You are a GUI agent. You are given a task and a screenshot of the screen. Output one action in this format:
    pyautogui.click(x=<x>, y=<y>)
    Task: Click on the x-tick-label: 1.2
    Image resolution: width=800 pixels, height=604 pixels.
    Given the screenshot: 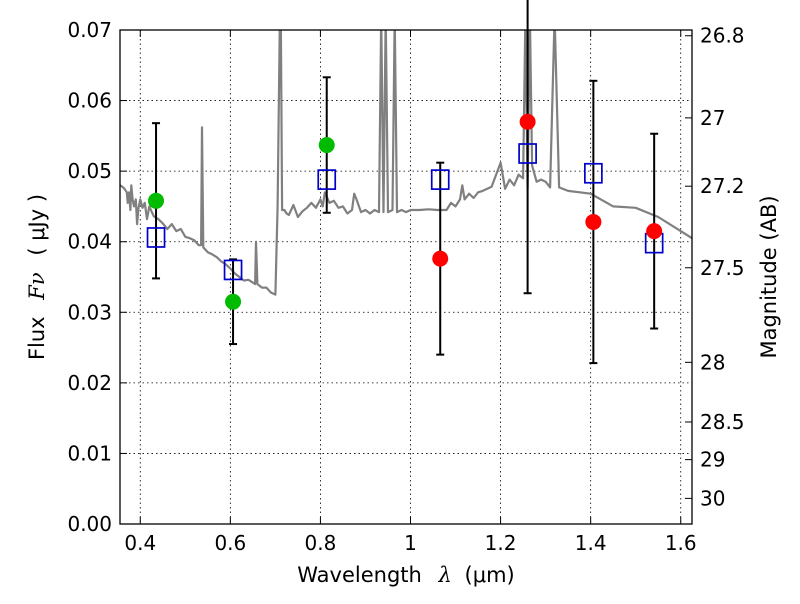 What is the action you would take?
    pyautogui.click(x=501, y=543)
    